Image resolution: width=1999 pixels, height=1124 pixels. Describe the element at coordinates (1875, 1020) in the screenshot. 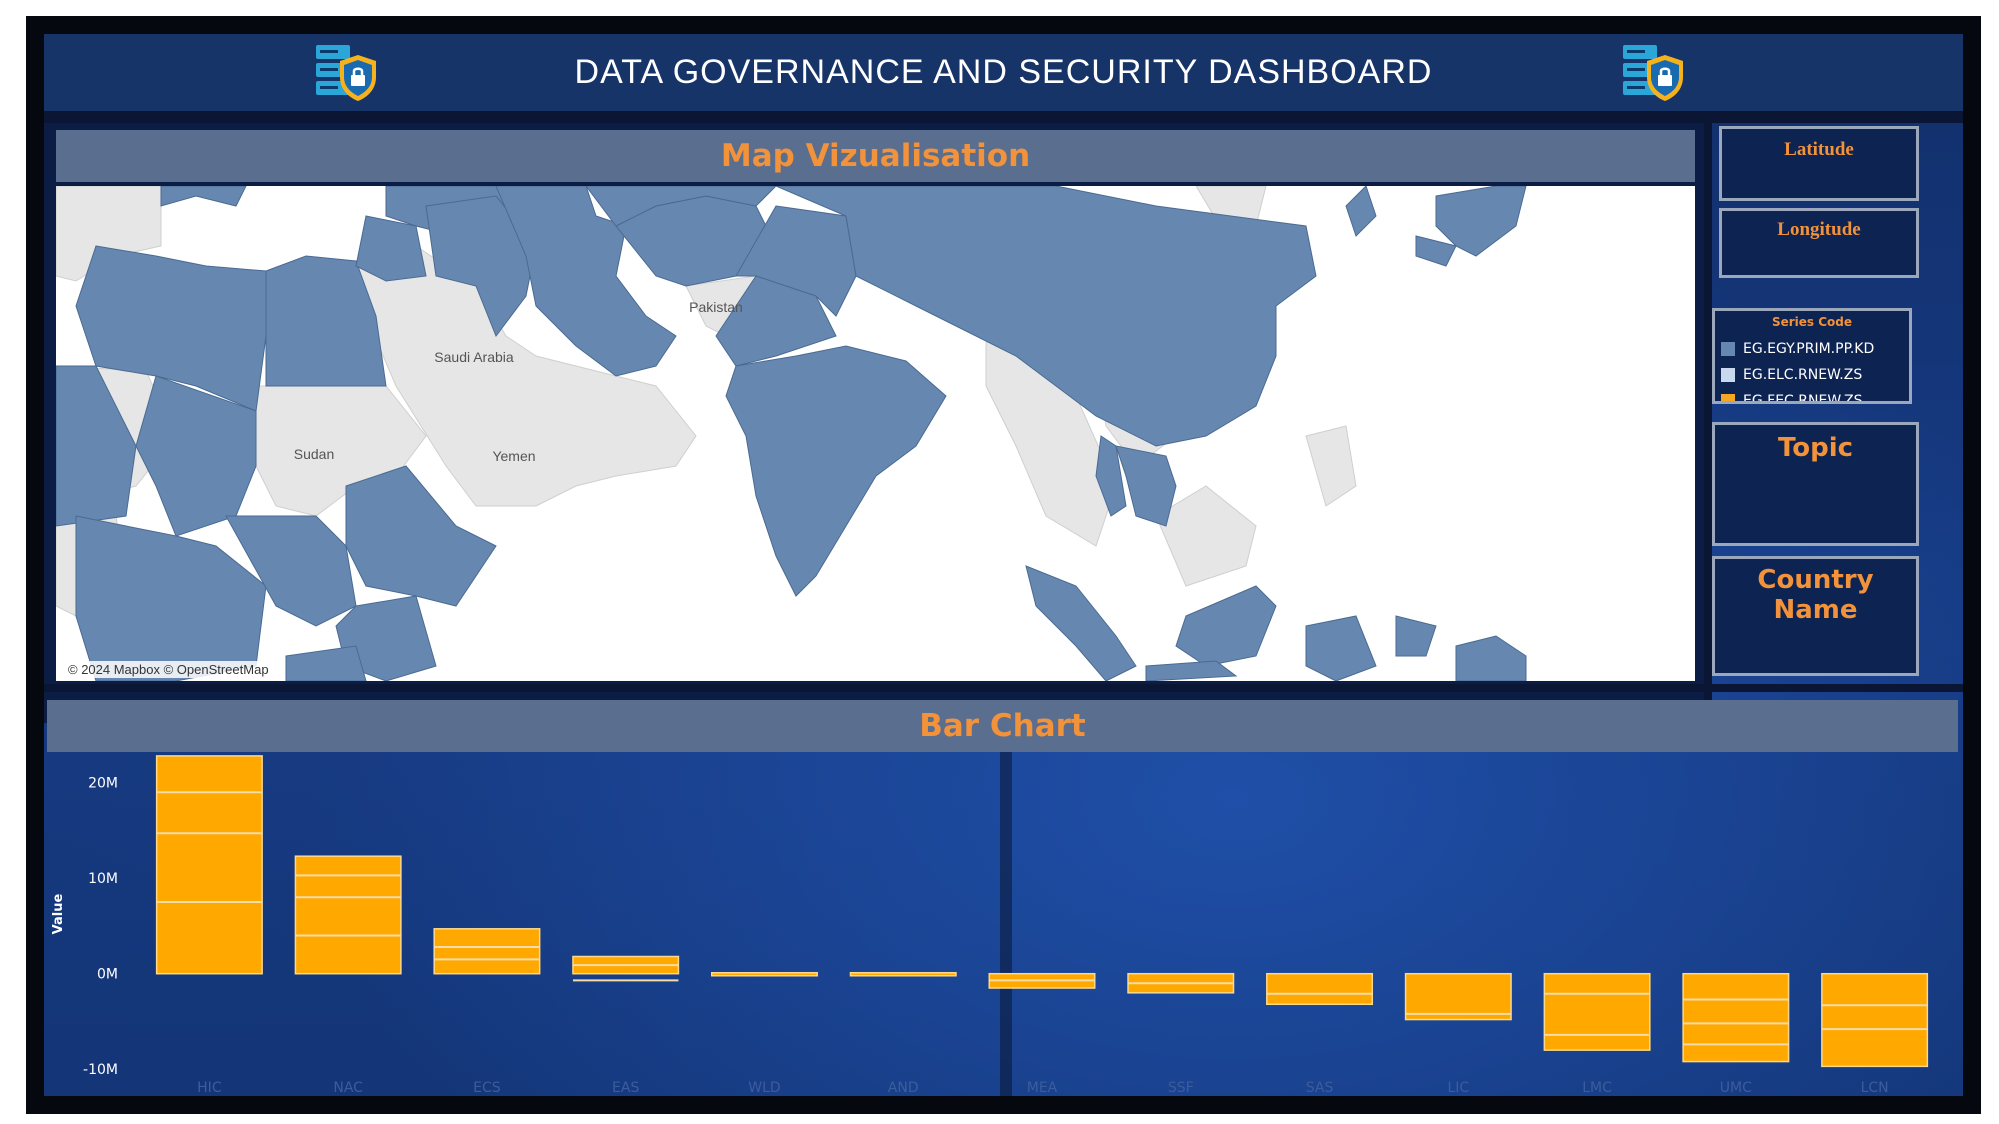

I see `bar-lcn` at that location.